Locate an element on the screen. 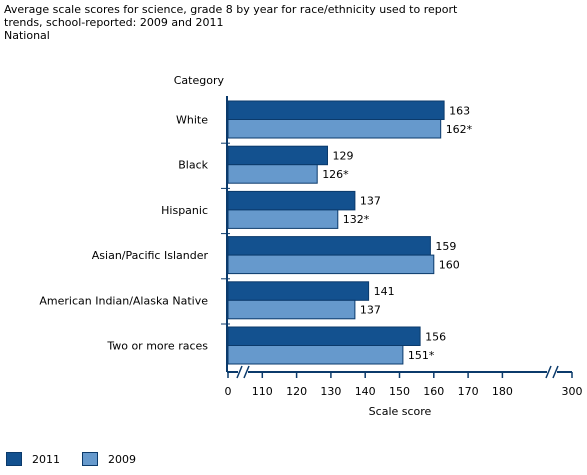  legend-label-2011: 2011 is located at coordinates (46, 459).